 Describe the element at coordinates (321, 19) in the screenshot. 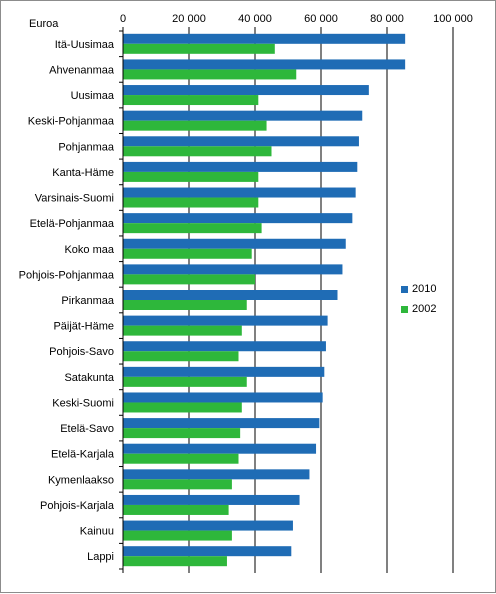

I see `x-tick-label: 60 000` at that location.